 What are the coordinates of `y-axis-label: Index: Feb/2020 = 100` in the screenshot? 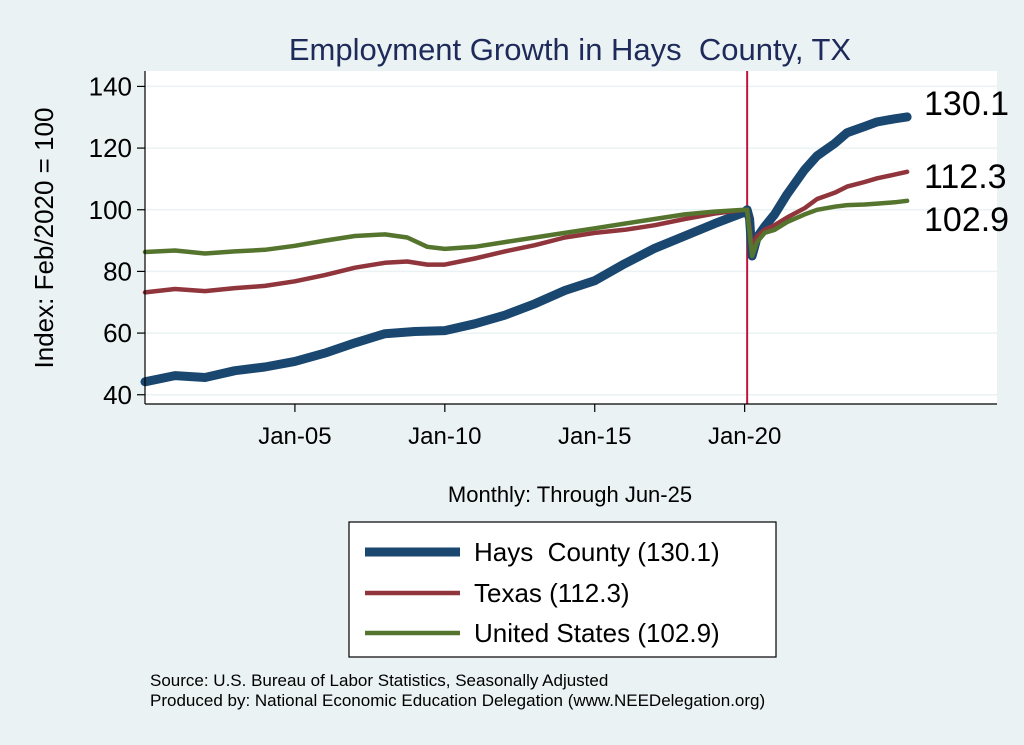 It's located at (44, 238).